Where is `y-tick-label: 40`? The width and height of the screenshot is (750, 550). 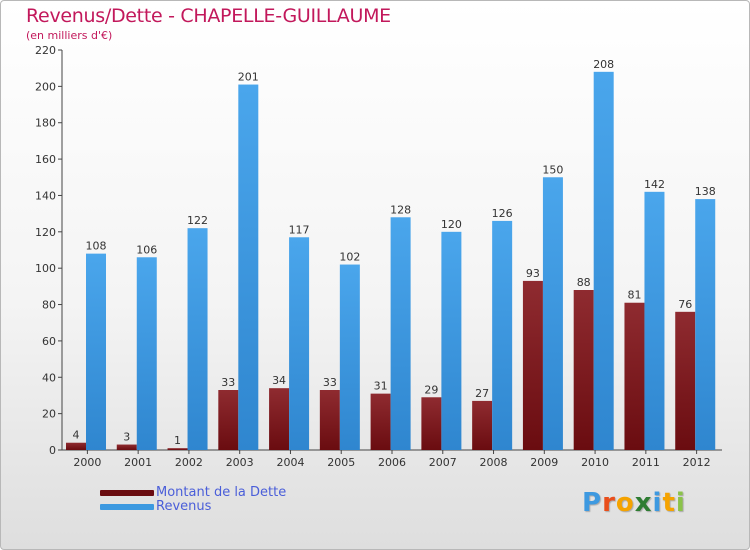 y-tick-label: 40 is located at coordinates (49, 377).